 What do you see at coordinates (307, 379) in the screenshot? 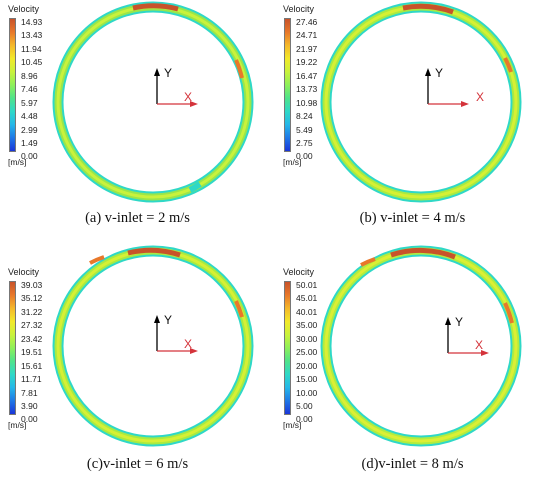
I see `legend-tick: 15.00` at bounding box center [307, 379].